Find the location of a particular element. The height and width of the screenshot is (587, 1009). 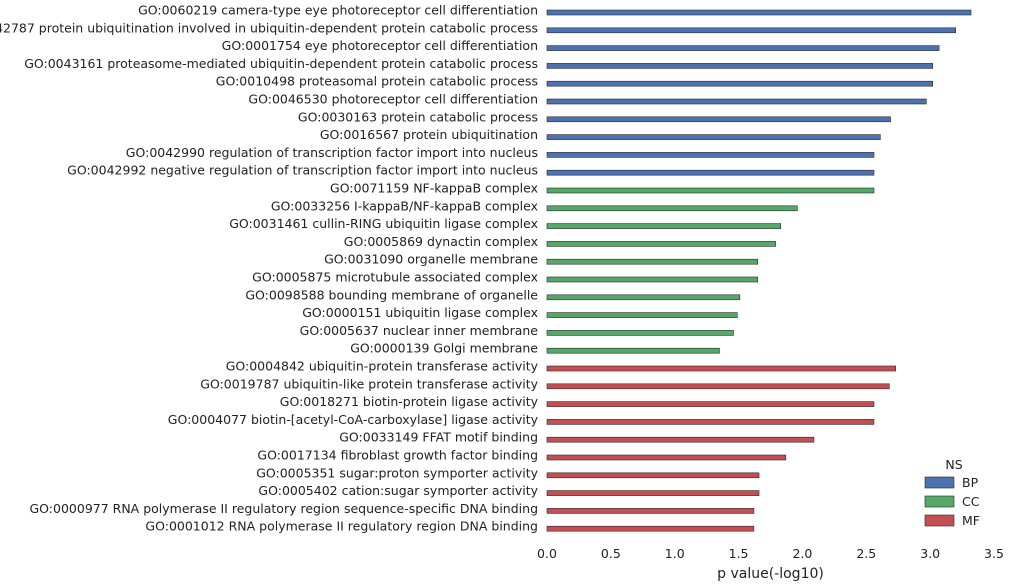

x-tick-label: 1.0 is located at coordinates (675, 553).